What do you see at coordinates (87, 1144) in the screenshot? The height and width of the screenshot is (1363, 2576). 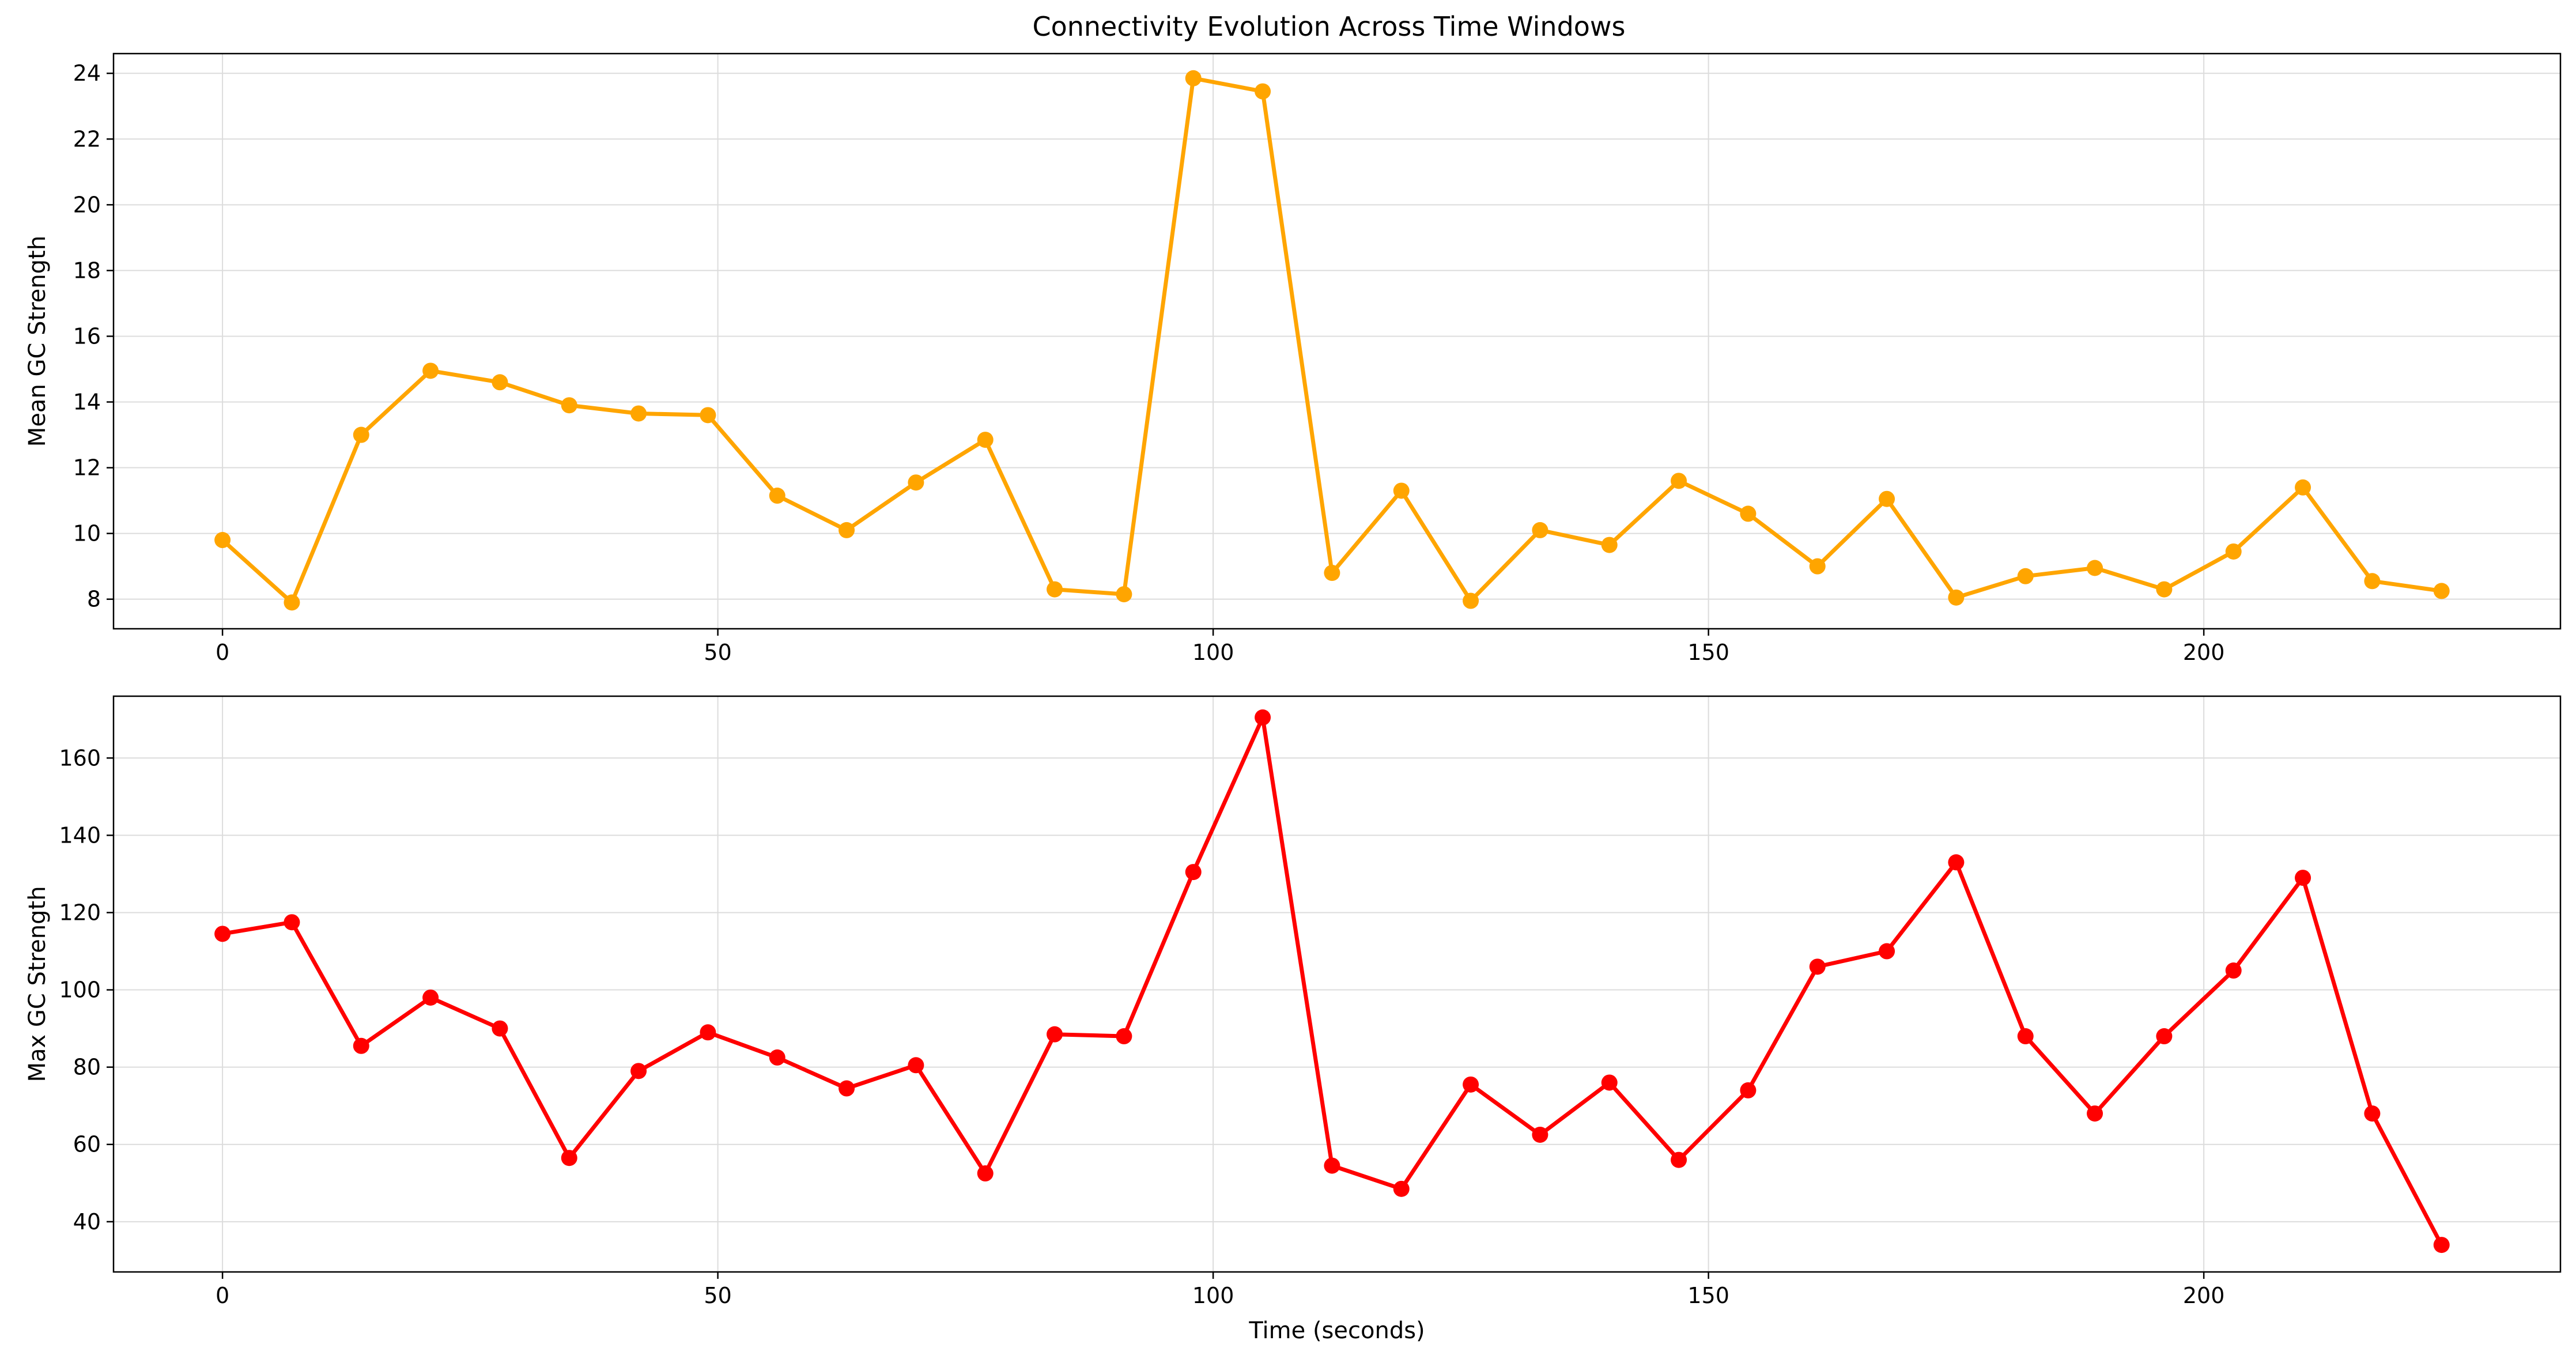 I see `max-y-tick-label: 60` at bounding box center [87, 1144].